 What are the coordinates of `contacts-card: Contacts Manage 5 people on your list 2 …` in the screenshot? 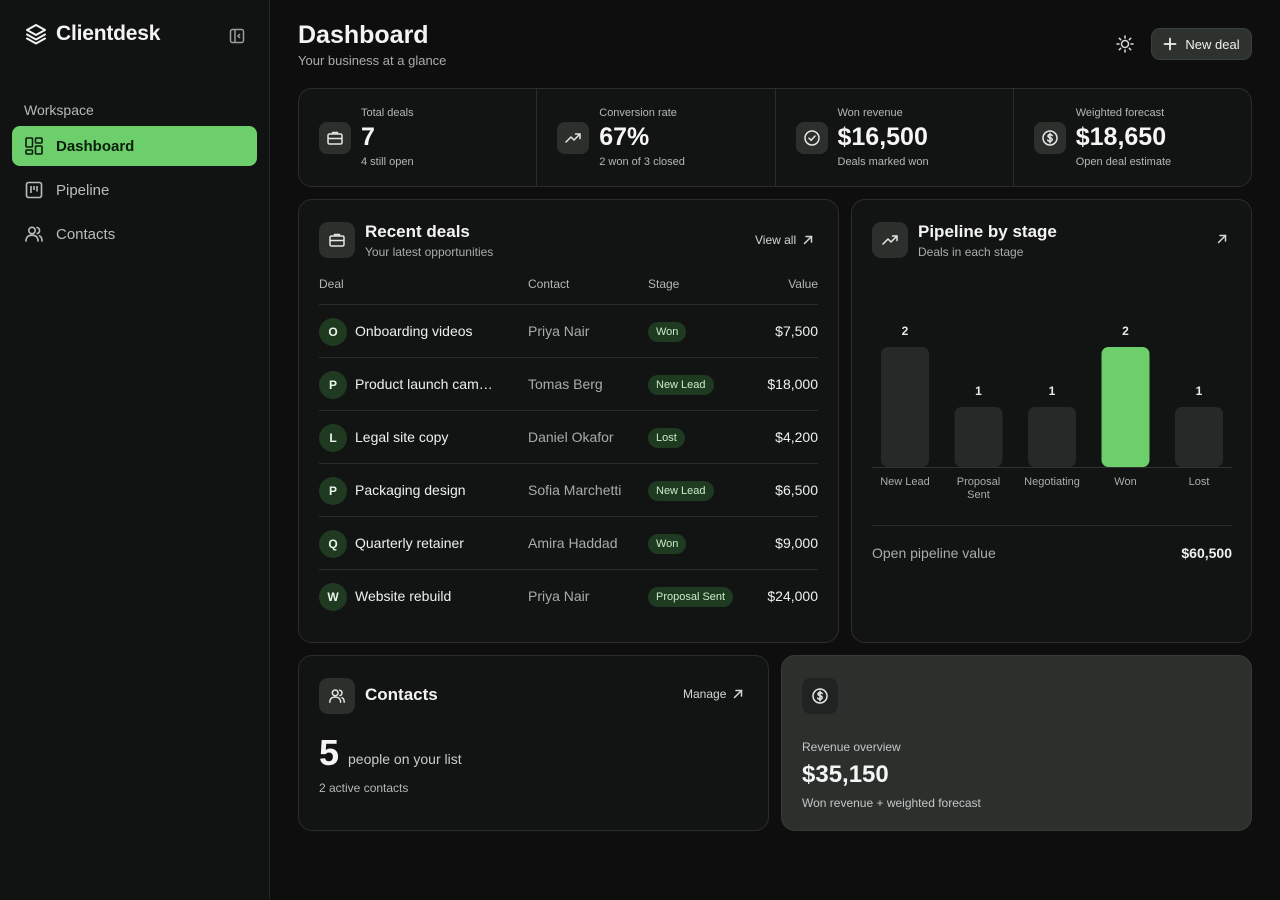 It's located at (533, 743).